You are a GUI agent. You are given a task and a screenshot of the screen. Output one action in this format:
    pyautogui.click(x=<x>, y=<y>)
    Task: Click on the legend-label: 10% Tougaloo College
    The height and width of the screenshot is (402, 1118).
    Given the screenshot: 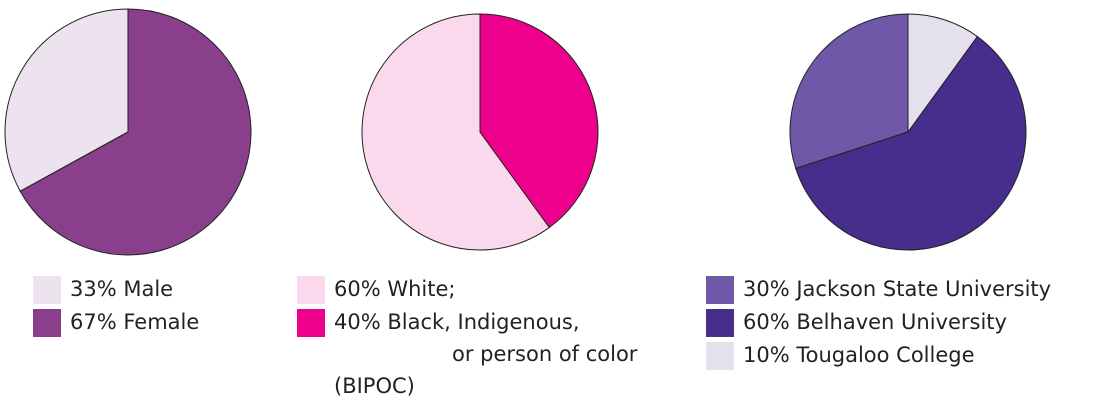 What is the action you would take?
    pyautogui.click(x=859, y=355)
    